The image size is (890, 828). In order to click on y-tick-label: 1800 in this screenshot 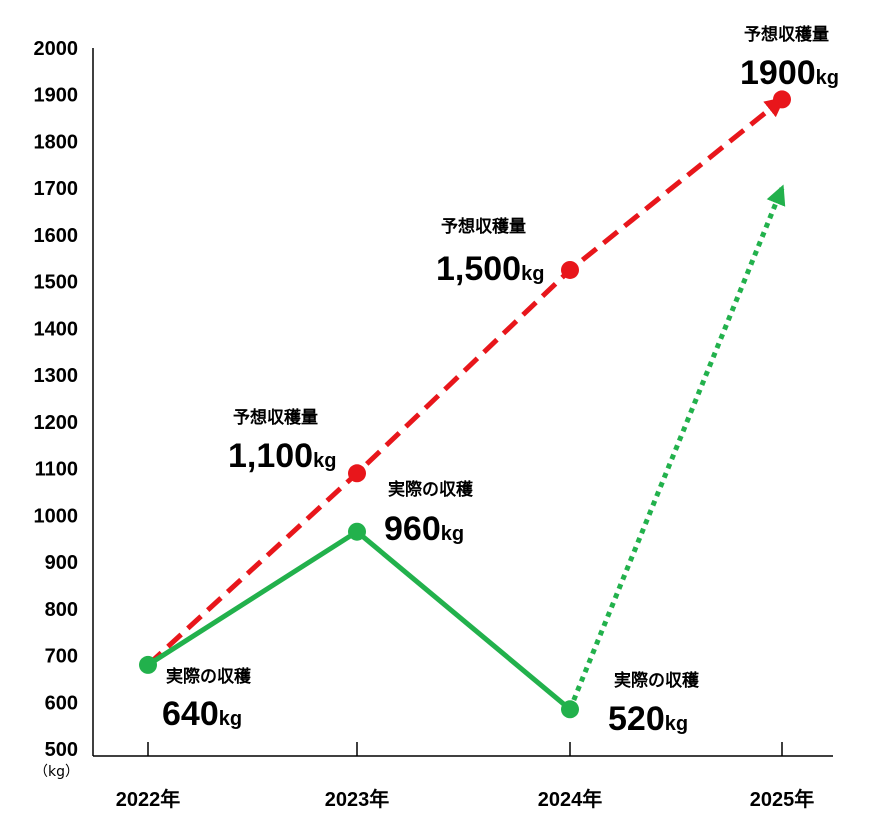, I will do `click(56, 142)`.